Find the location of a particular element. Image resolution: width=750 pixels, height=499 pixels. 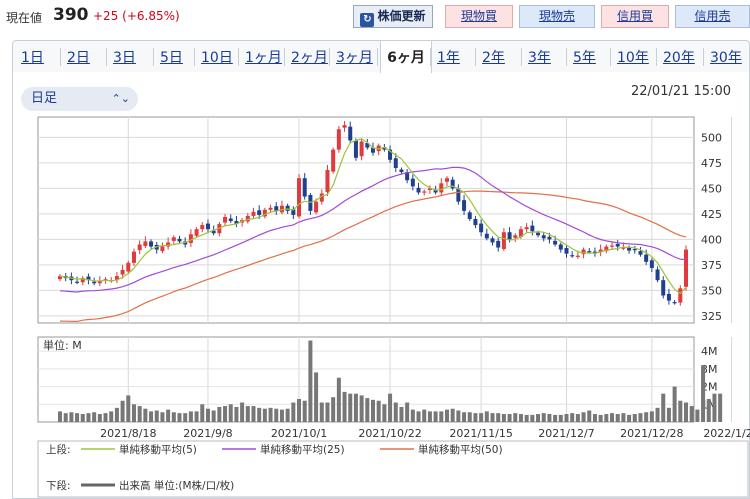

buy-spot-button: 現物買 is located at coordinates (479, 16).